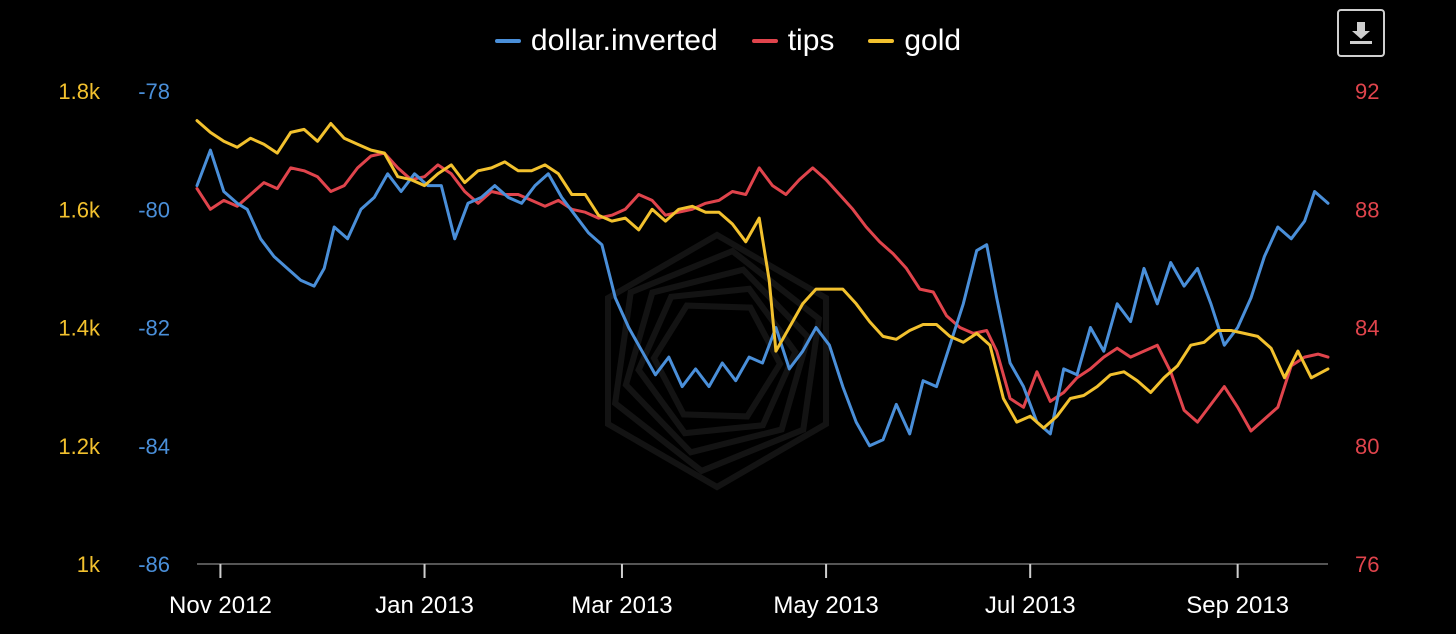 The width and height of the screenshot is (1456, 634). Describe the element at coordinates (1367, 328) in the screenshot. I see `y-tick-label-tips: 84` at that location.